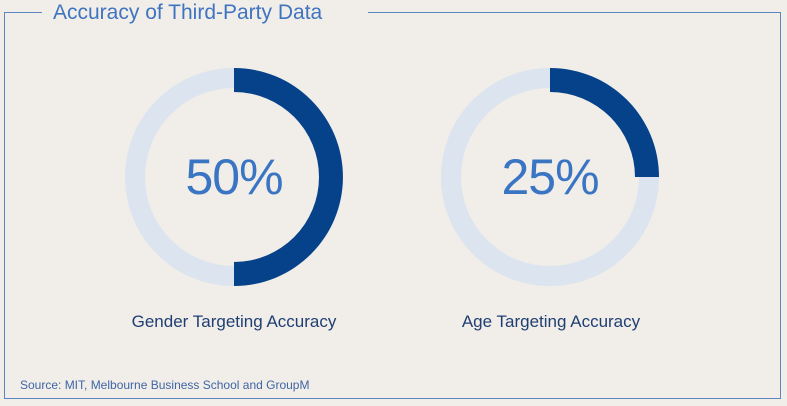 The width and height of the screenshot is (787, 406). I want to click on frame-top-border-left, so click(23, 12).